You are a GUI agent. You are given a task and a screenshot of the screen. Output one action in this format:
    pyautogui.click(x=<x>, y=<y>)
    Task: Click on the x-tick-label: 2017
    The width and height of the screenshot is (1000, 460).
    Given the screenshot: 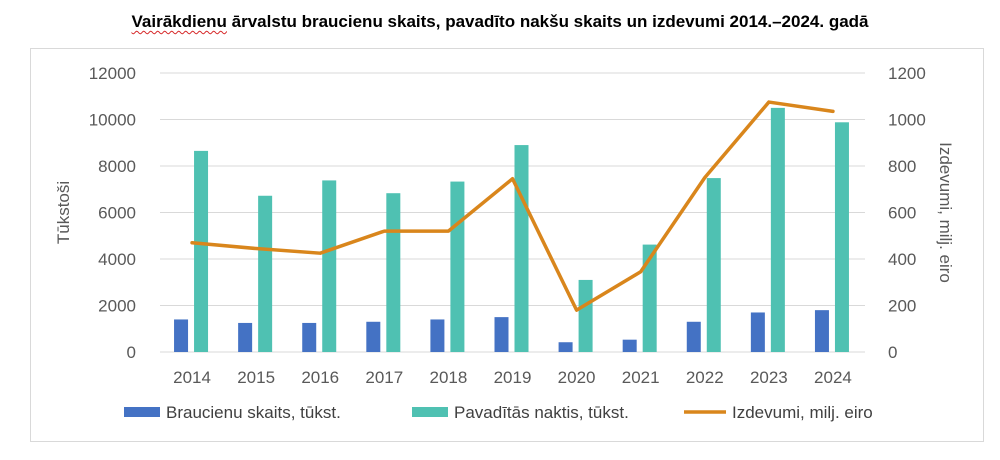 What is the action you would take?
    pyautogui.click(x=384, y=377)
    